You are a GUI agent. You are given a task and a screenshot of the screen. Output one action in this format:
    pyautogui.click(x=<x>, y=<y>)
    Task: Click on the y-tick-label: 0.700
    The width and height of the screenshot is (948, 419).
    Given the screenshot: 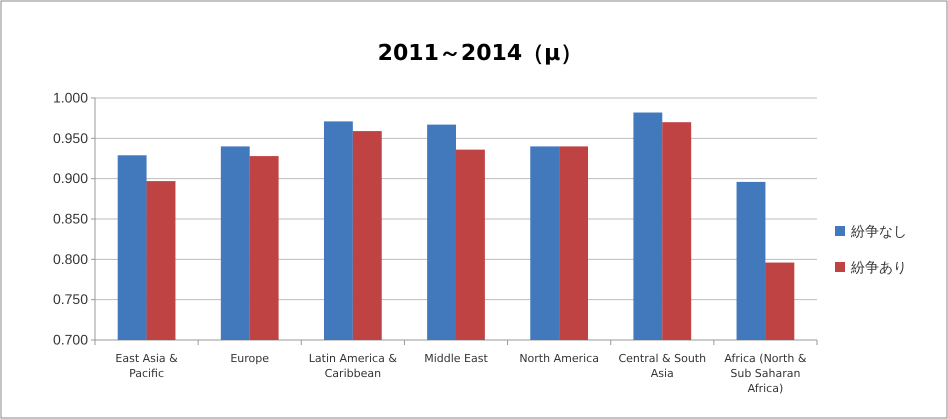 What is the action you would take?
    pyautogui.click(x=70, y=339)
    